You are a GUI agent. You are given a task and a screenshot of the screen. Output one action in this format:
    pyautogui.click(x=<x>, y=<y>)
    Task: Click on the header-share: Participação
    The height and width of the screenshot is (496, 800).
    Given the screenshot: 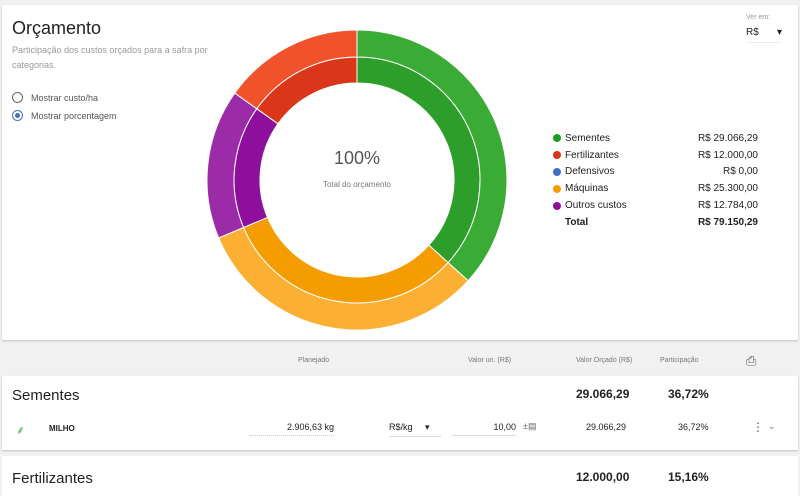 What is the action you would take?
    pyautogui.click(x=679, y=360)
    